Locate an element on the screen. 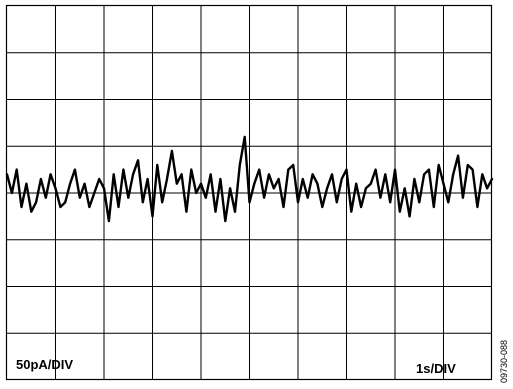  x-scale-label: 1s/DIV is located at coordinates (436, 368).